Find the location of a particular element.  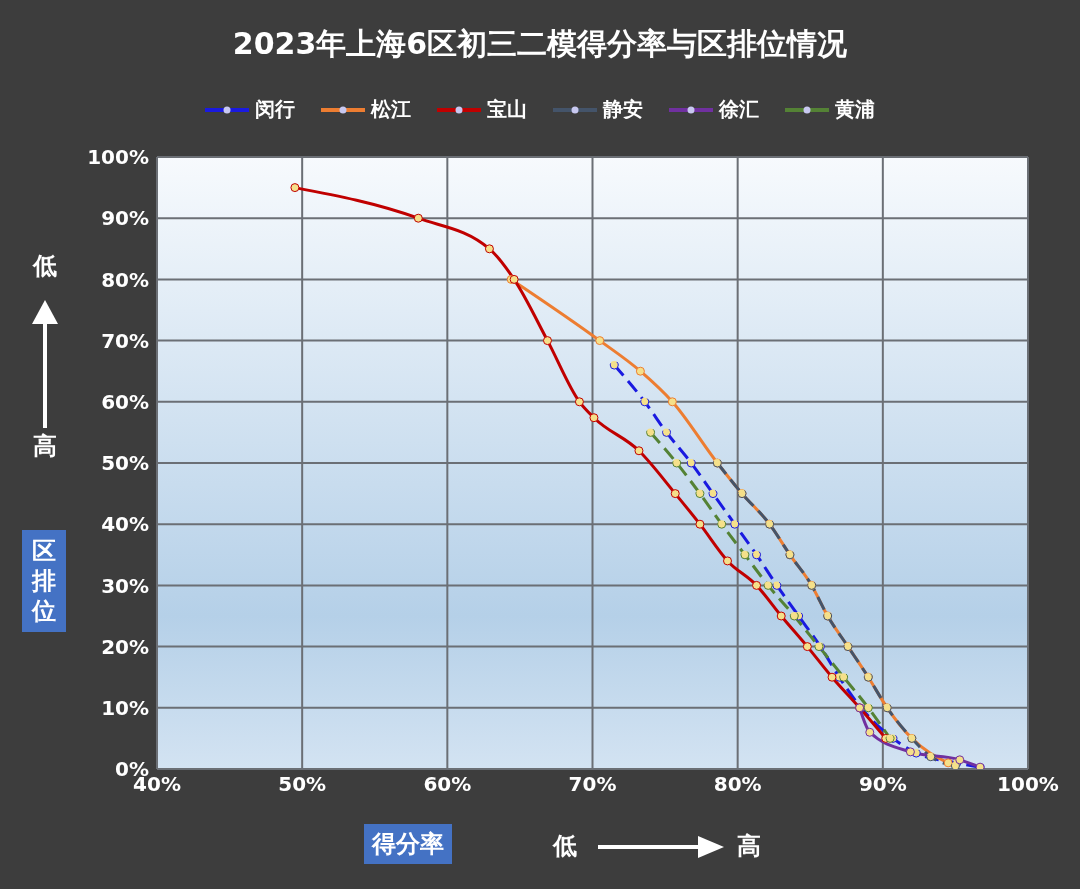

y-tick-label: 30% is located at coordinates (125, 585).